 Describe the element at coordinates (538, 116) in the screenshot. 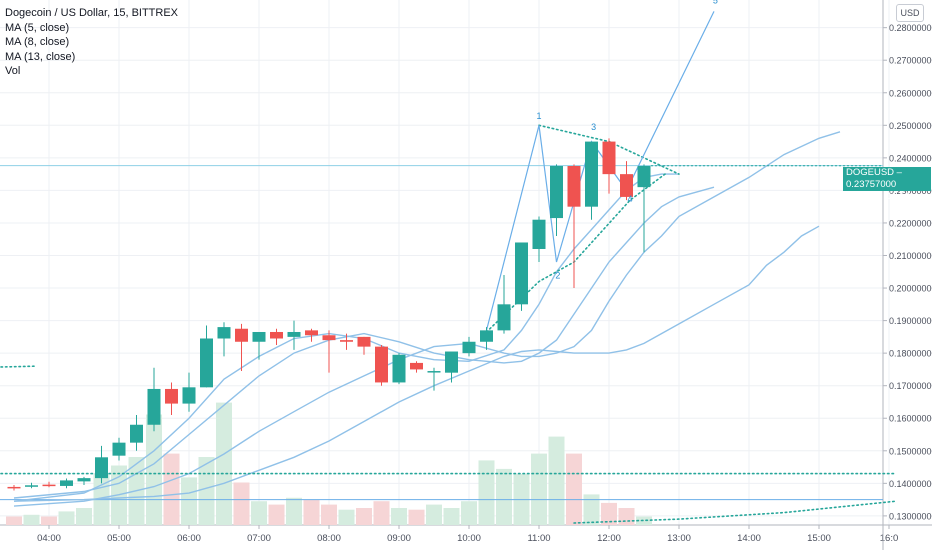

I see `wave-label: 1` at that location.